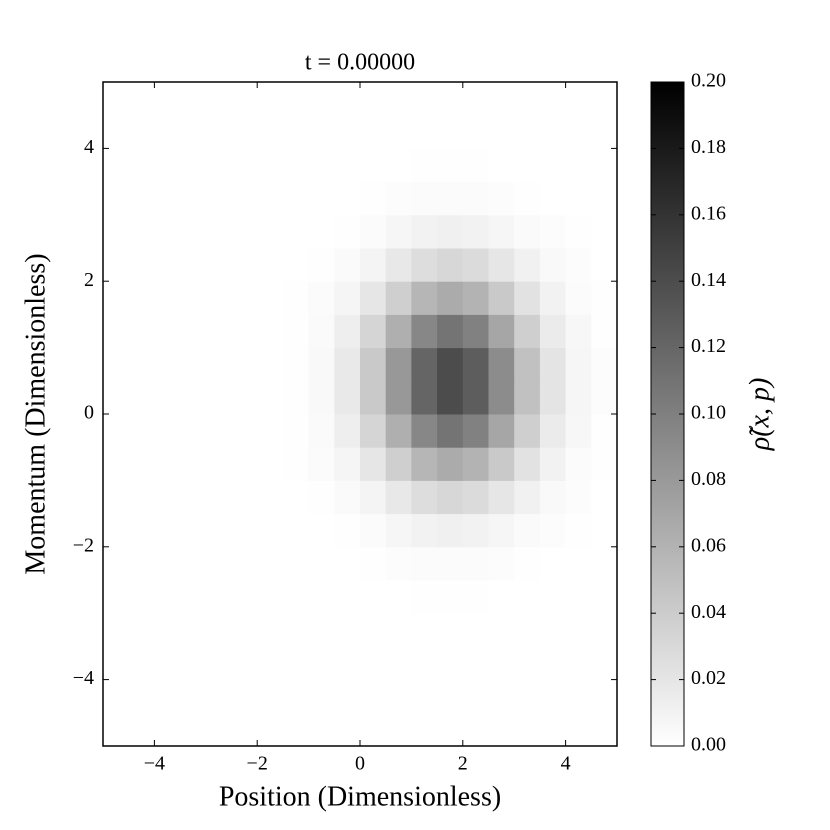 Image resolution: width=830 pixels, height=830 pixels. I want to click on y-axis-label: Momentum (Dimensionless), so click(35, 413).